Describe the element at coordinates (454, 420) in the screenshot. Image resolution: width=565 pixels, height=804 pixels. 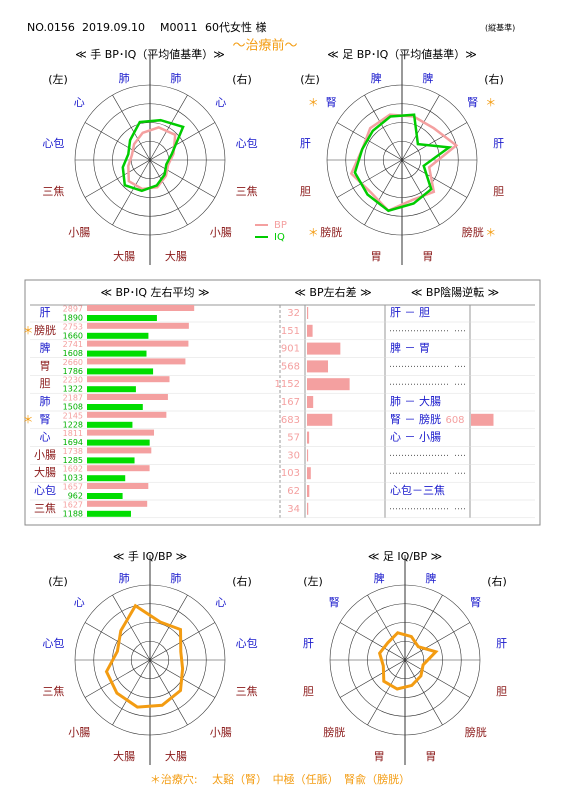
I see `reversal-value: 608` at that location.